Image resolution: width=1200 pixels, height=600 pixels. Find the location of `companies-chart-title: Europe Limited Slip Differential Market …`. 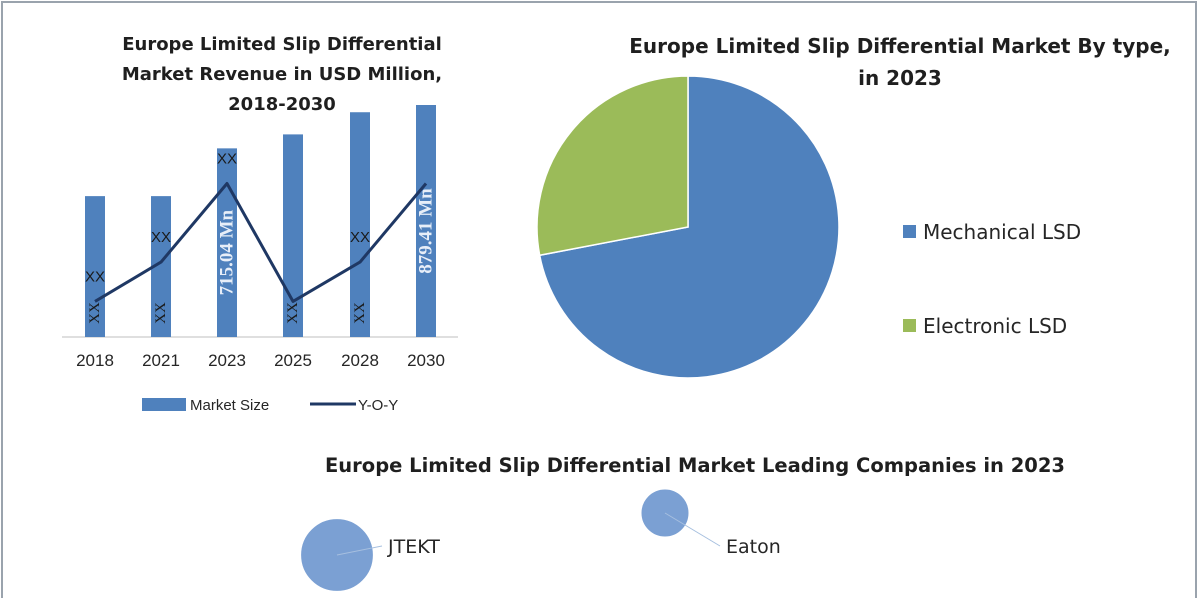

companies-chart-title: Europe Limited Slip Differential Market … is located at coordinates (694, 465).